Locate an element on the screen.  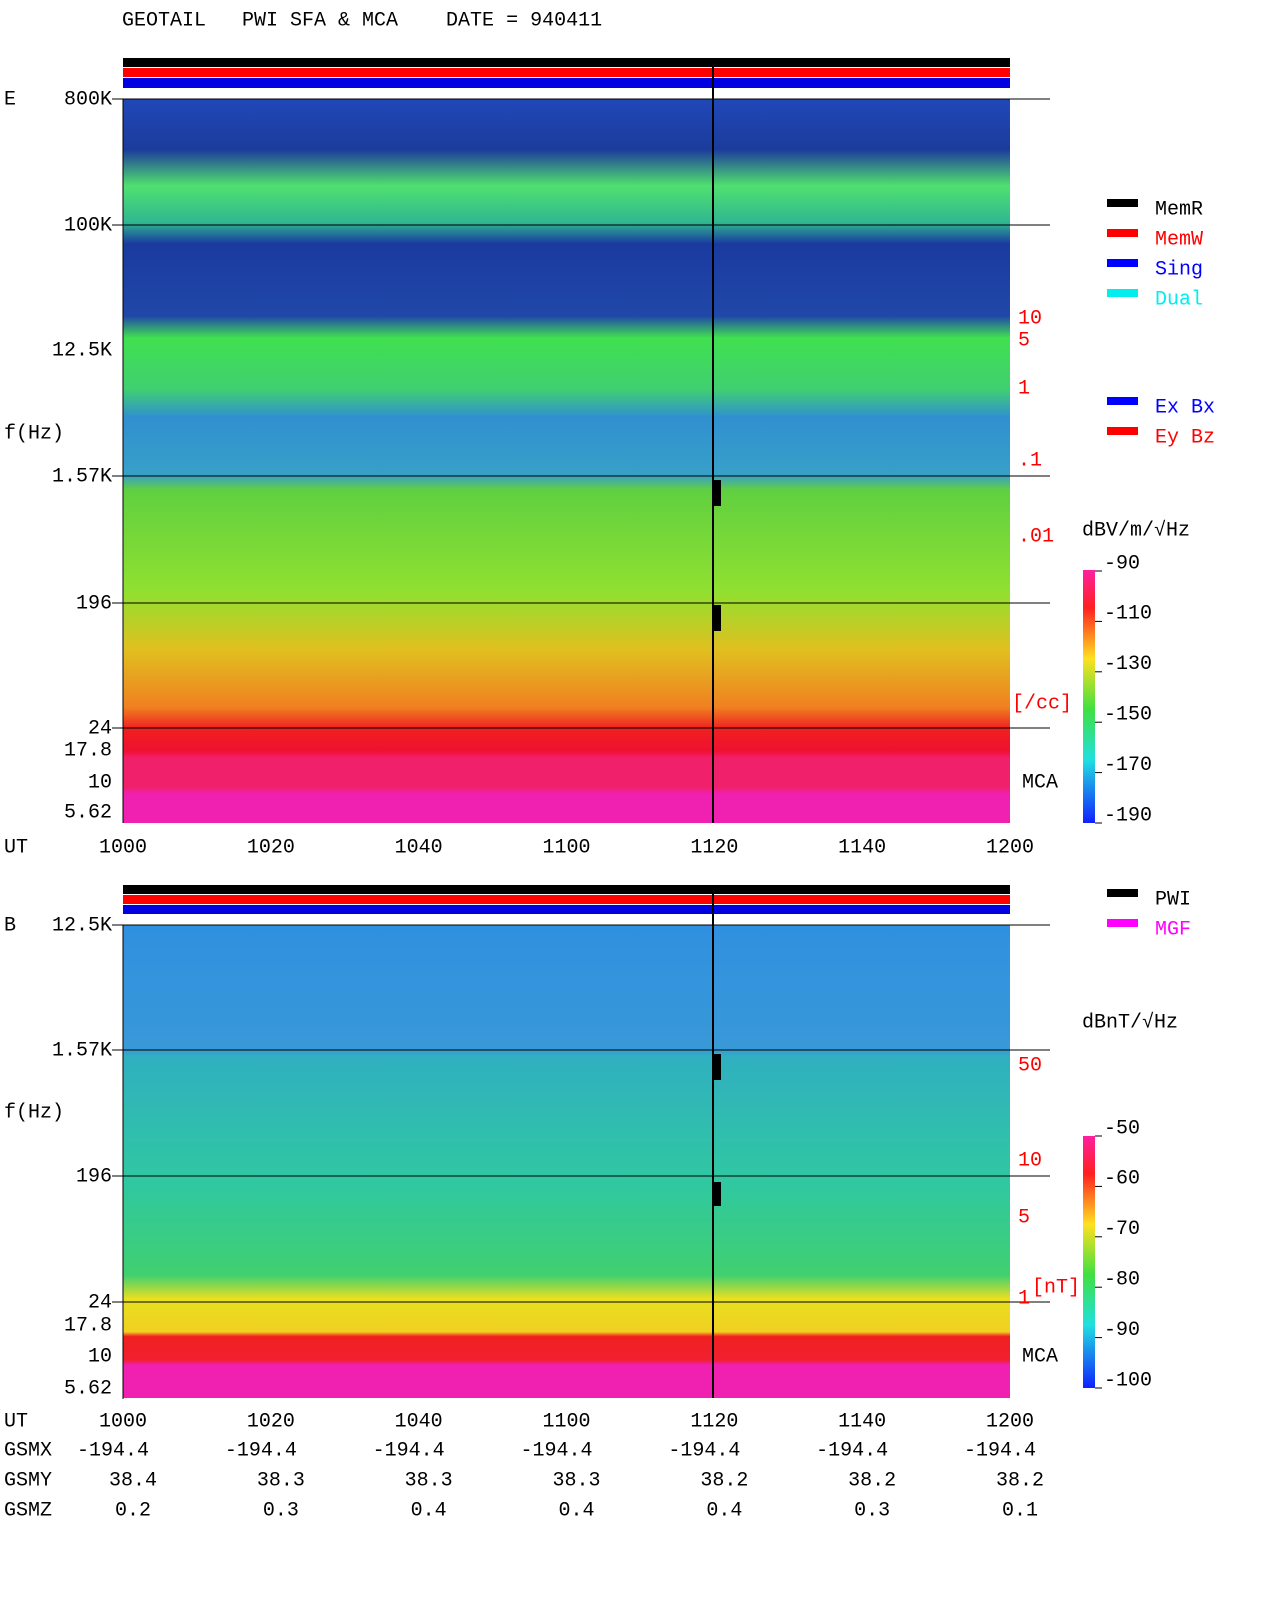
y-tick-label: 24 is located at coordinates (100, 728).